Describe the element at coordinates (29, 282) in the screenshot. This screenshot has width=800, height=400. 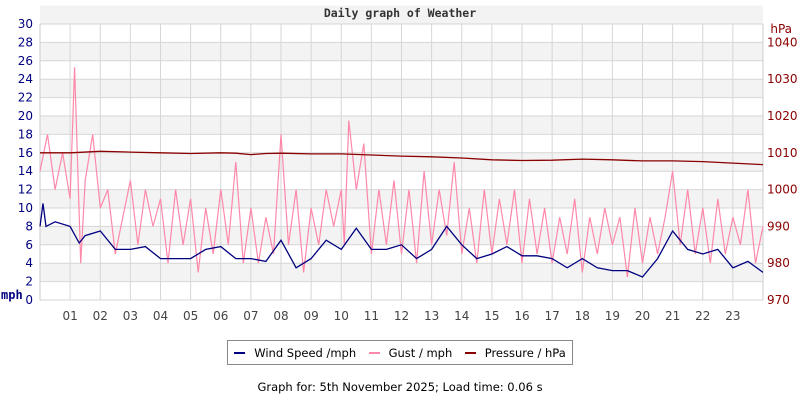
I see `left-tick-label: 2` at that location.